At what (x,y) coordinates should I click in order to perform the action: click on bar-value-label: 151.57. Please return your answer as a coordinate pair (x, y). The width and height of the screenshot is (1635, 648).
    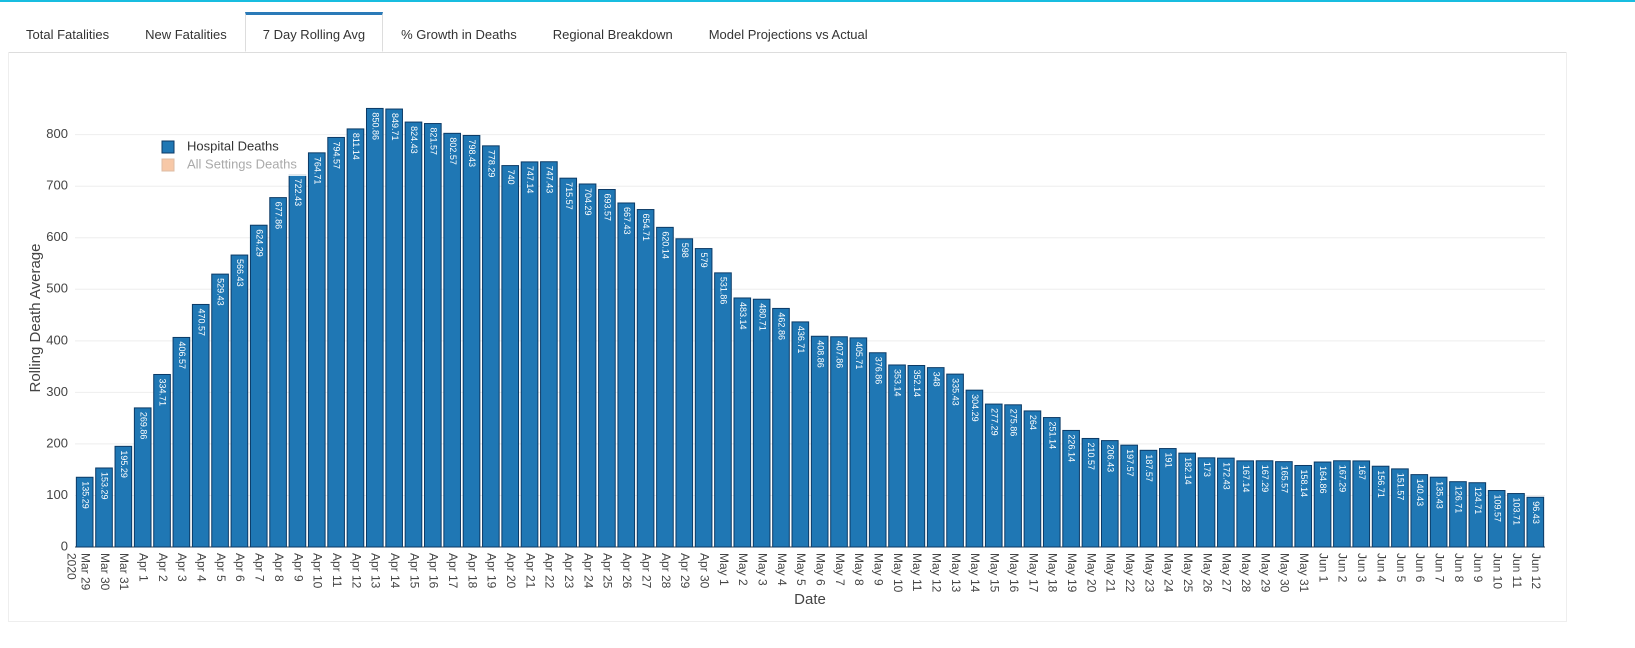
    Looking at the image, I should click on (1401, 487).